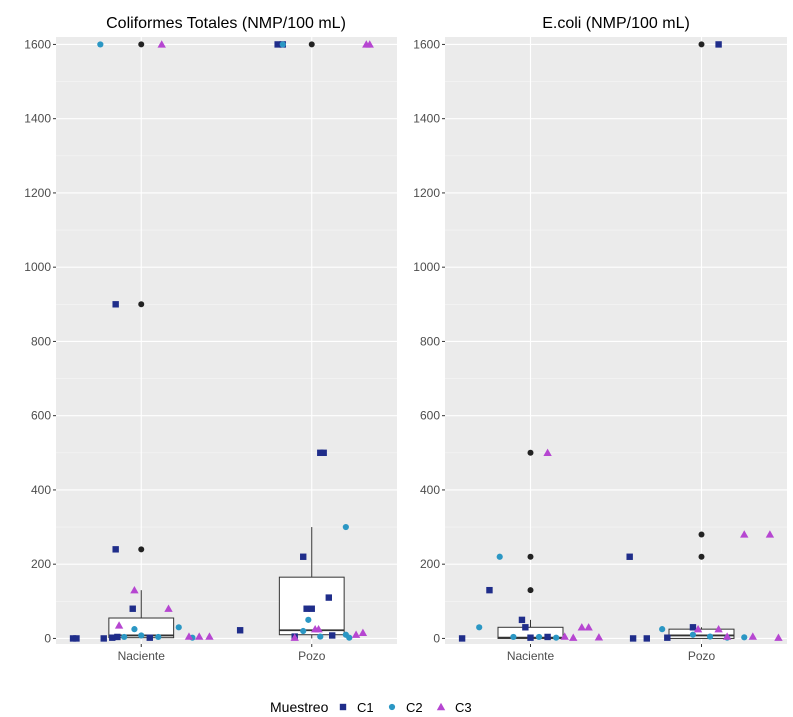 This screenshot has width=793, height=717. I want to click on legend-label: C2, so click(414, 707).